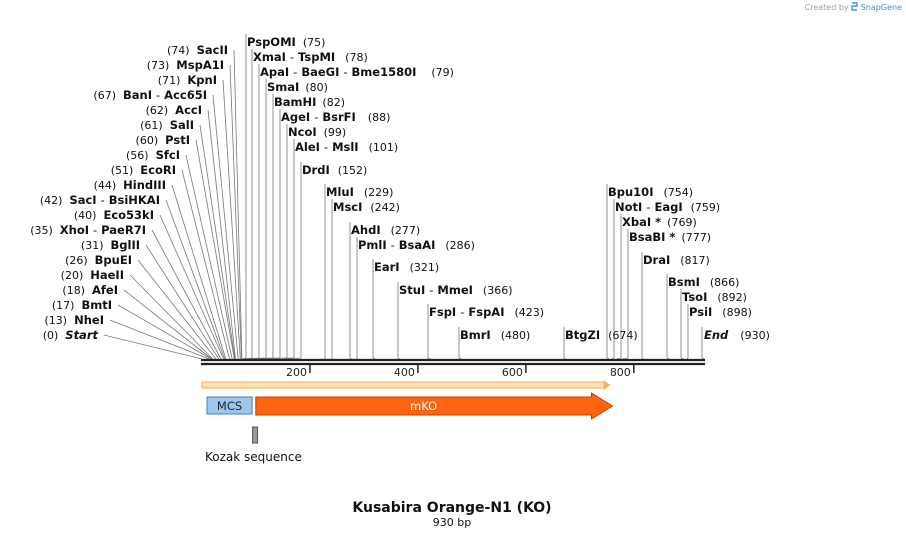 This screenshot has width=906, height=538. Describe the element at coordinates (137, 155) in the screenshot. I see `site-position: (56)` at that location.